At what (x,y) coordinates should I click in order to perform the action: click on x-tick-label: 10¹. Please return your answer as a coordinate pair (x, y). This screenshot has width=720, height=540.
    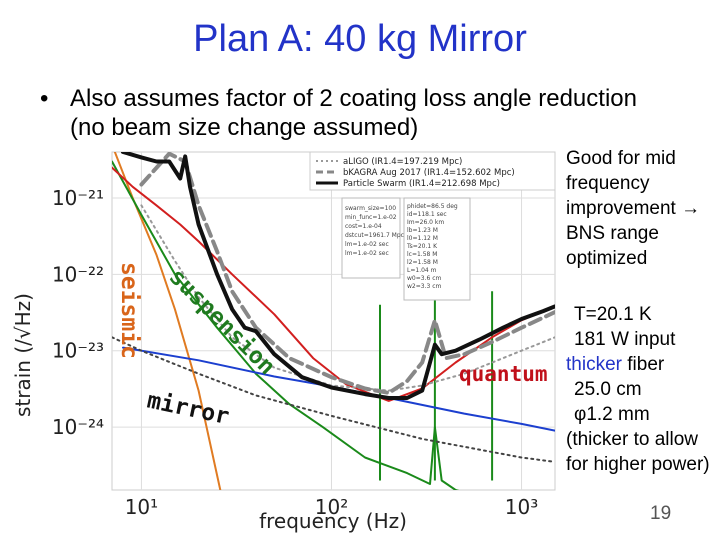
    Looking at the image, I should click on (141, 507).